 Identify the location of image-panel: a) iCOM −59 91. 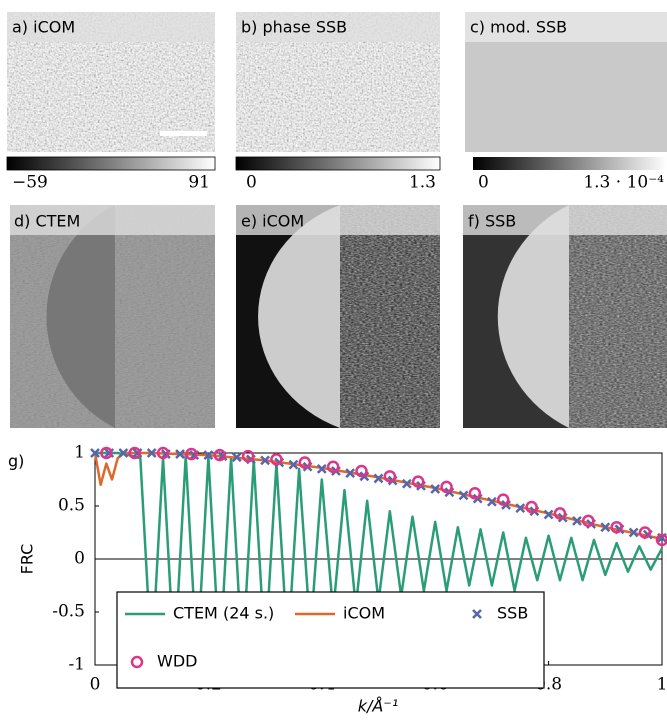
(111, 102).